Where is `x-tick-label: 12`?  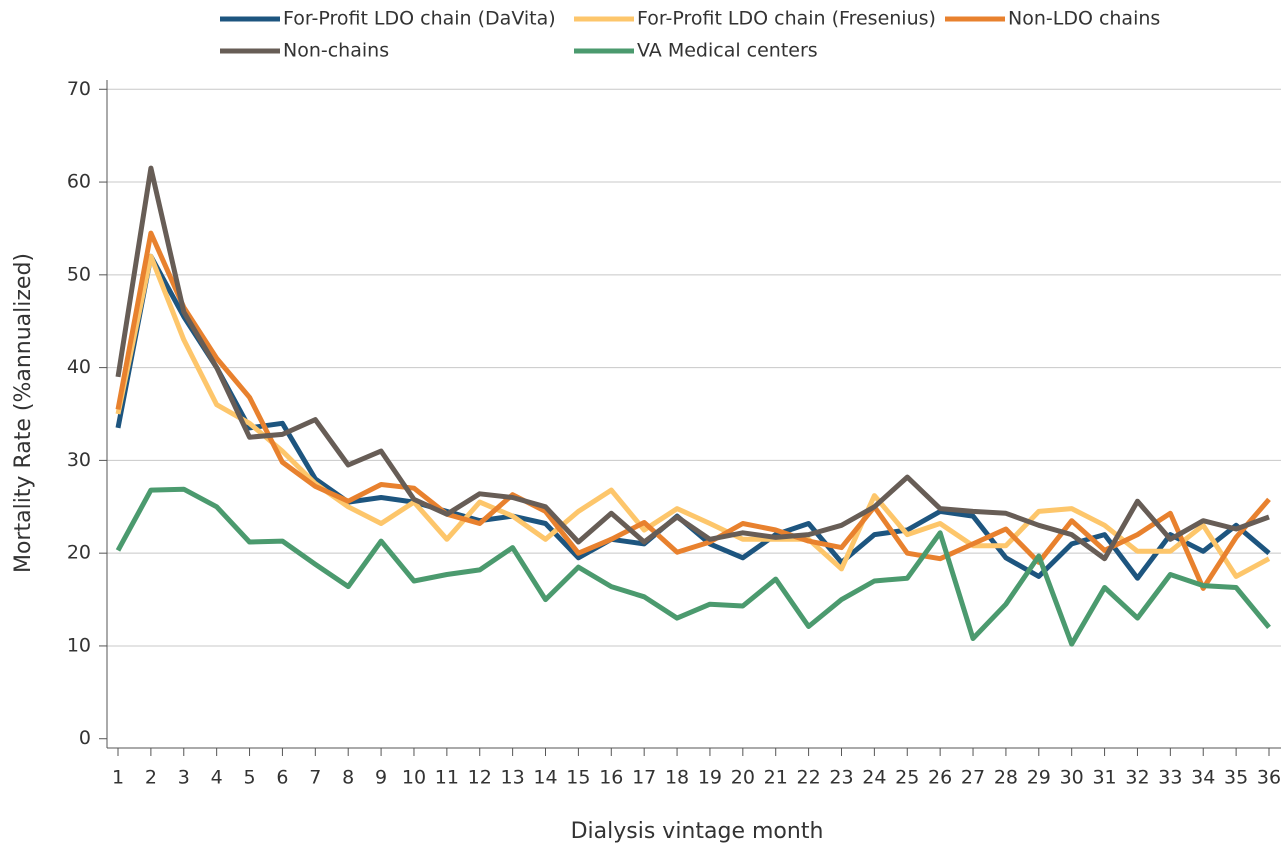
x-tick-label: 12 is located at coordinates (480, 778).